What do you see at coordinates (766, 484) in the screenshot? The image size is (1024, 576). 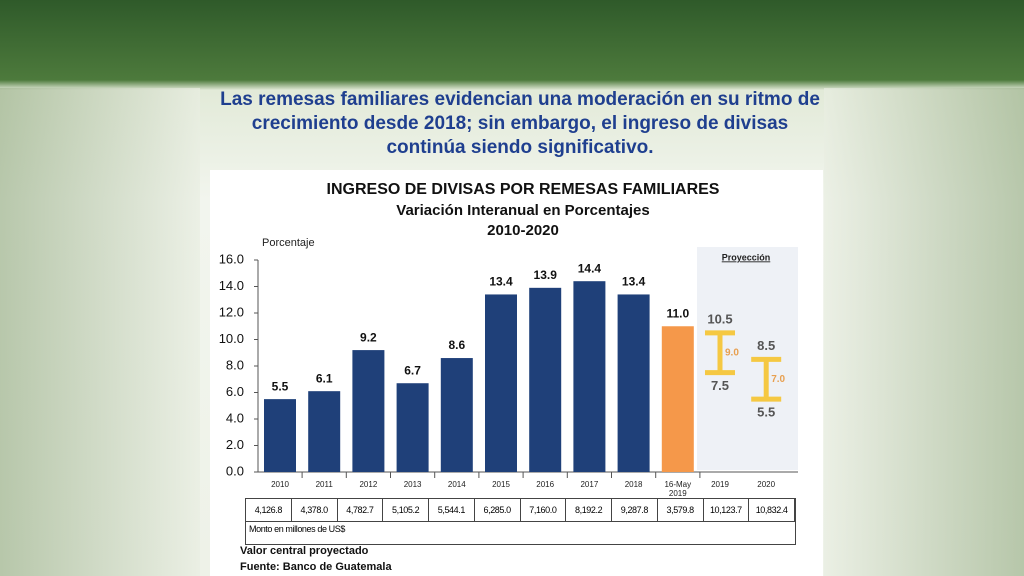 I see `x-tick-label: 2020` at bounding box center [766, 484].